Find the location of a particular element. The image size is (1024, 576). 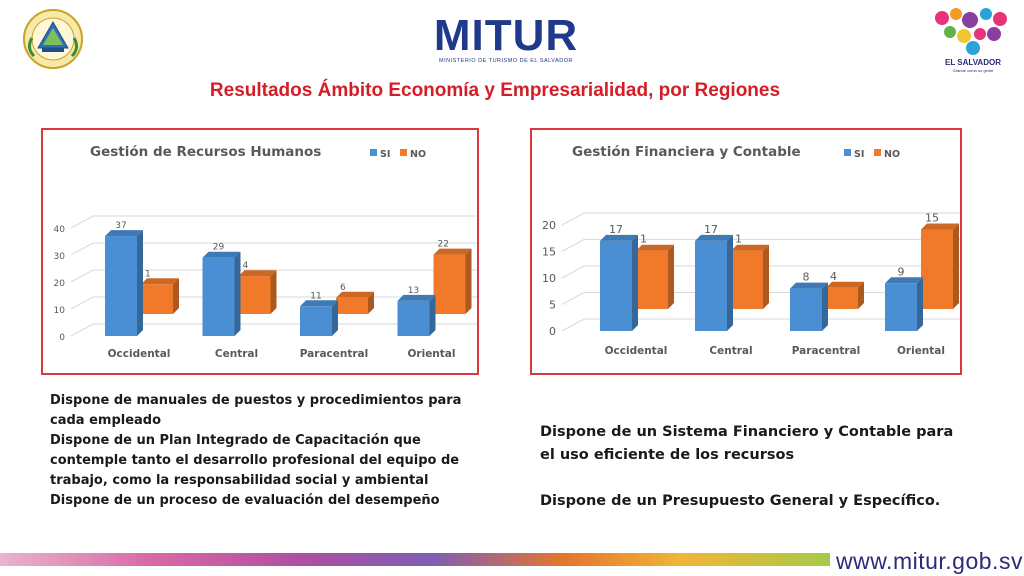

footer-color-band is located at coordinates (415, 559).